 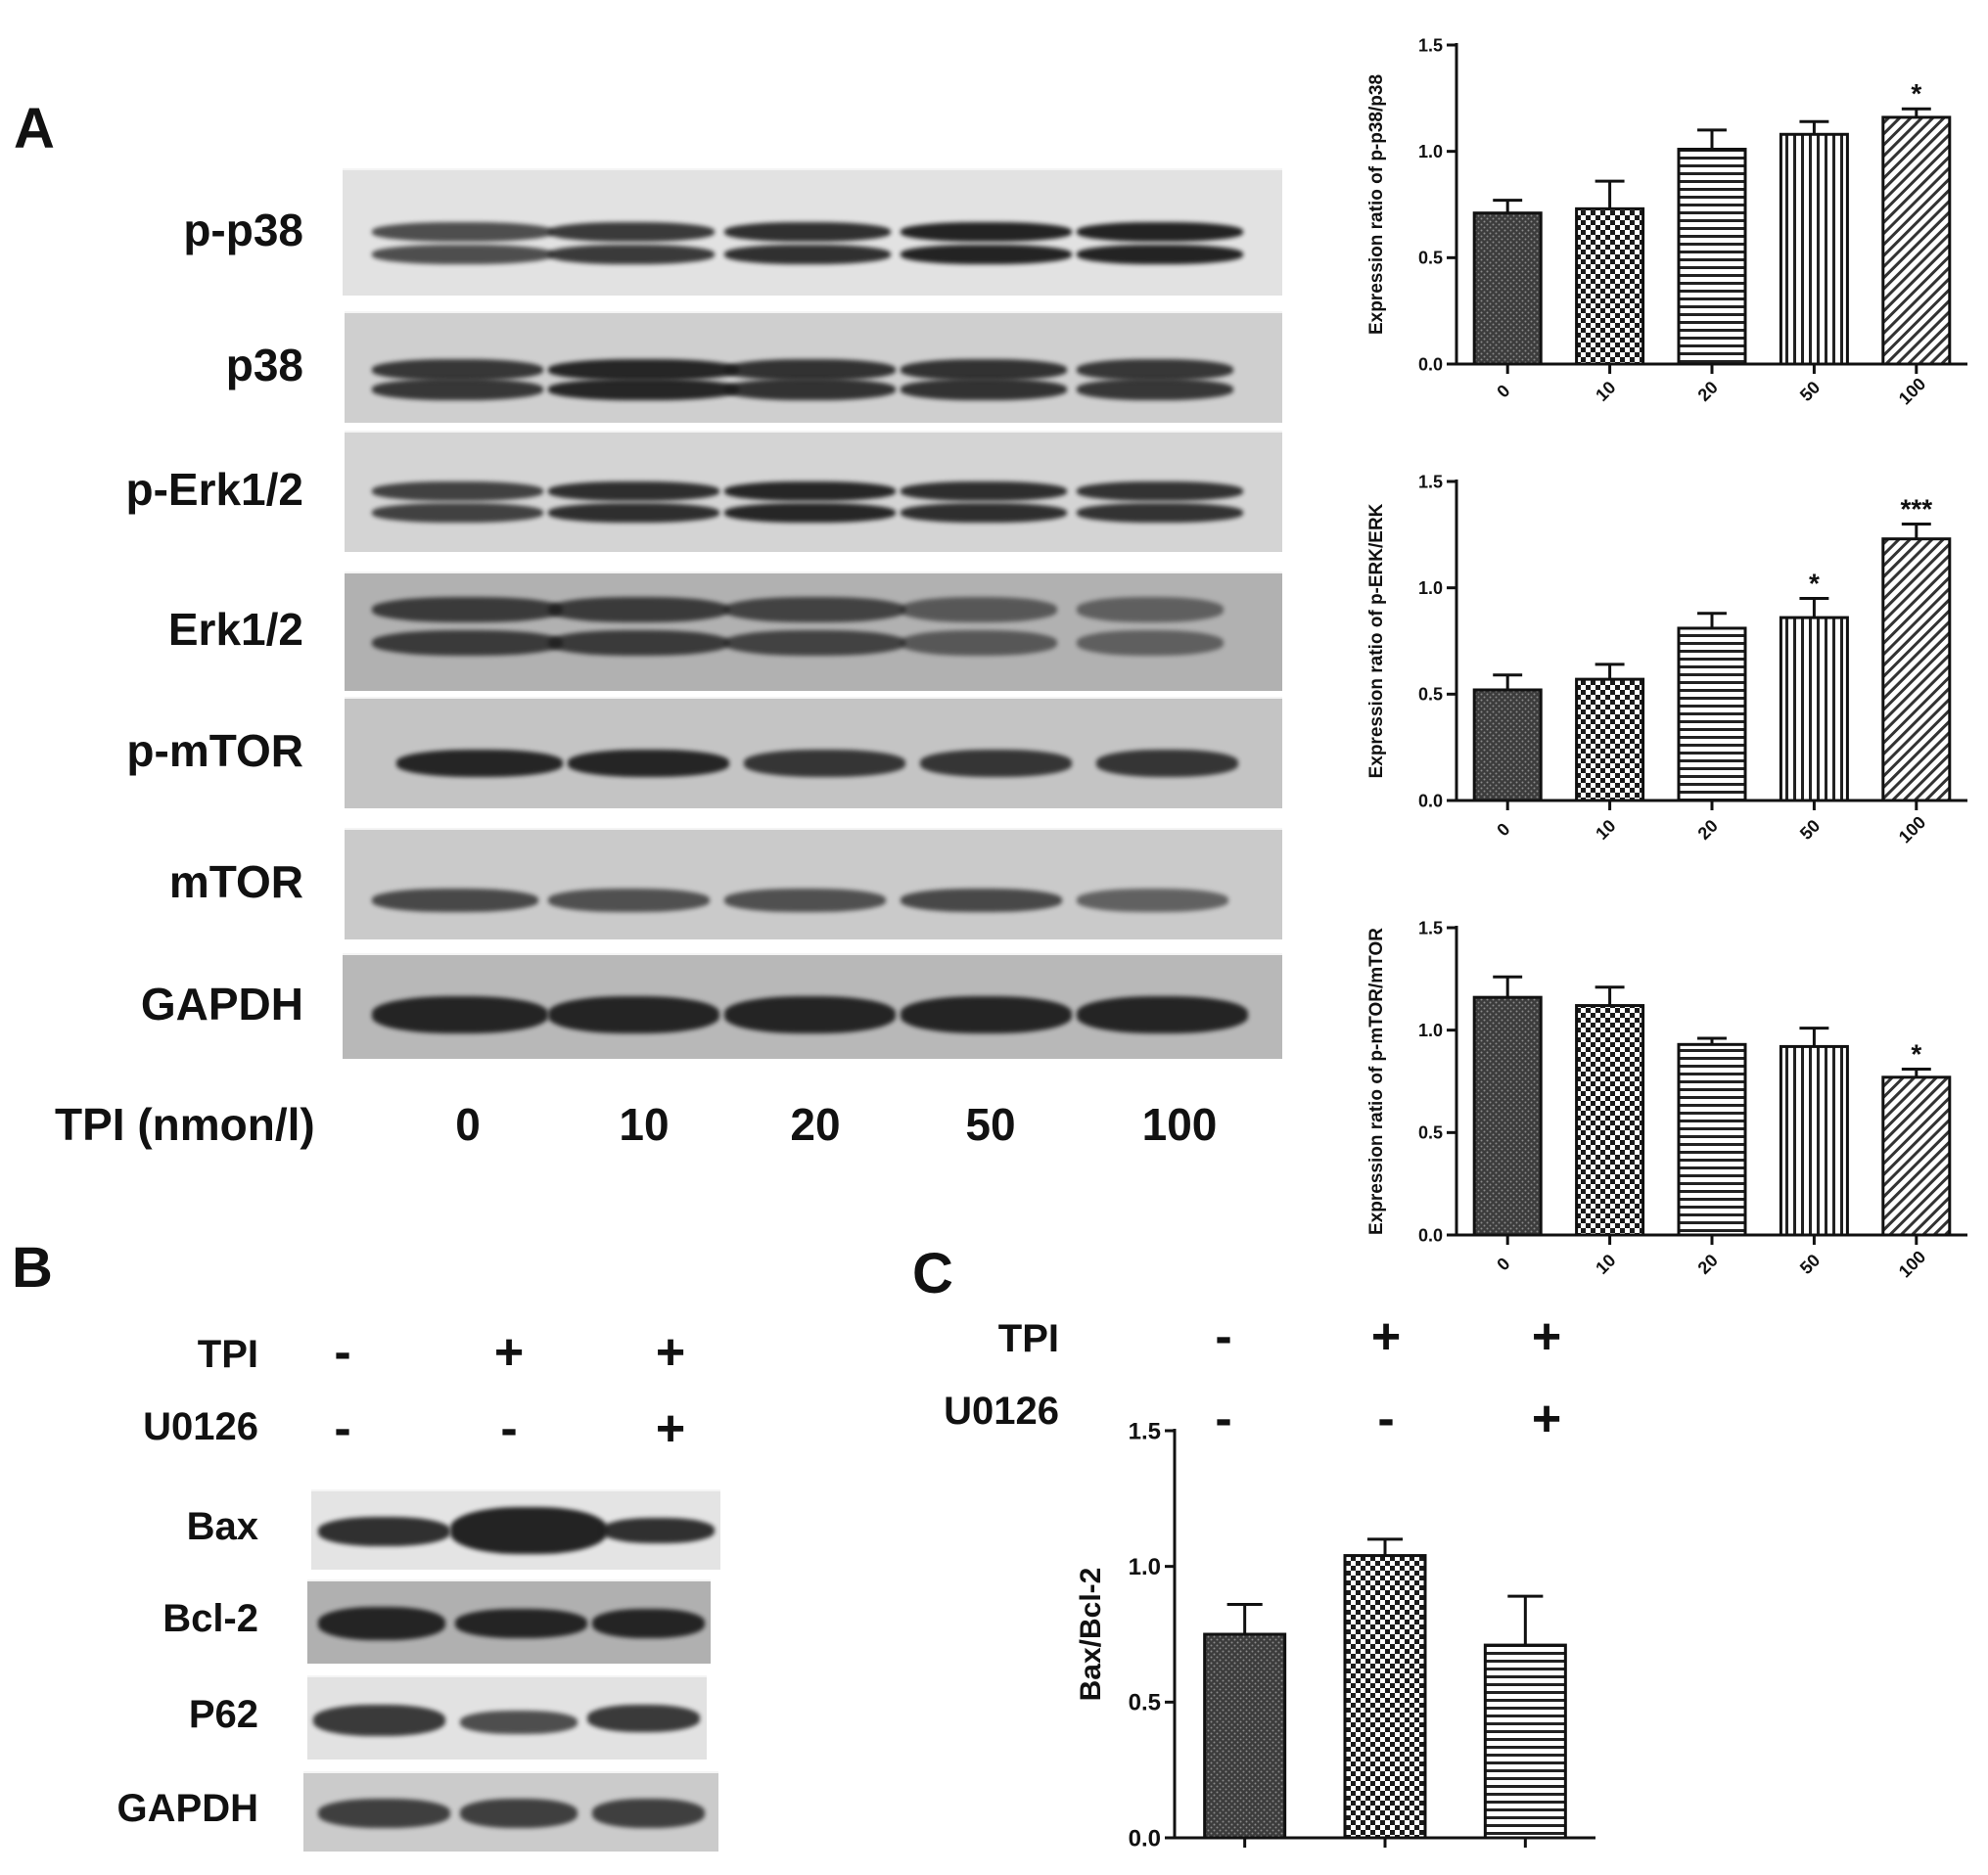 What do you see at coordinates (1430, 1235) in the screenshot?
I see `chart2-ytick-label-0: 0.0` at bounding box center [1430, 1235].